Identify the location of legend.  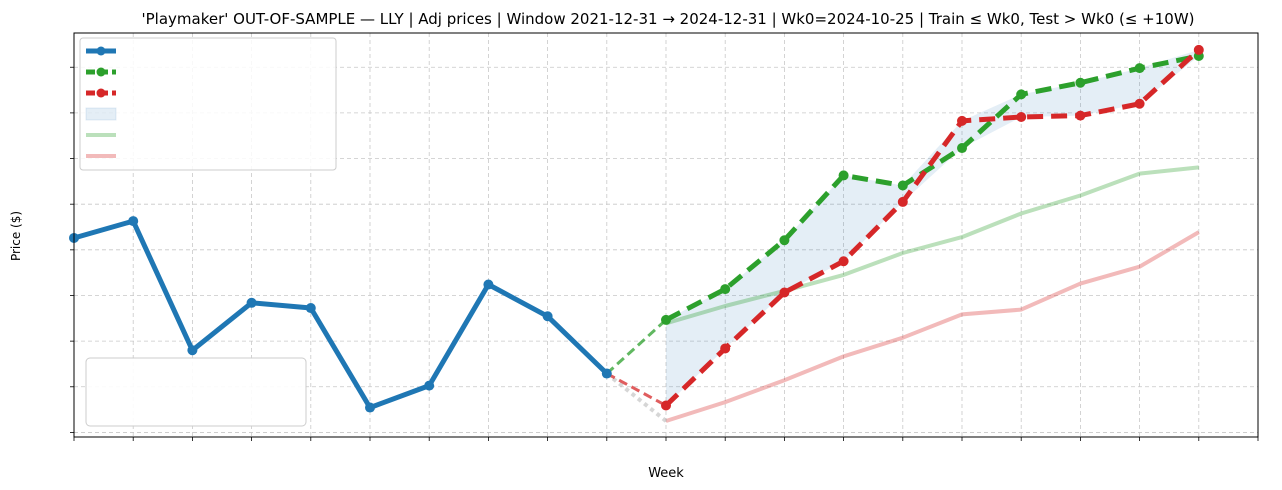
(208, 104).